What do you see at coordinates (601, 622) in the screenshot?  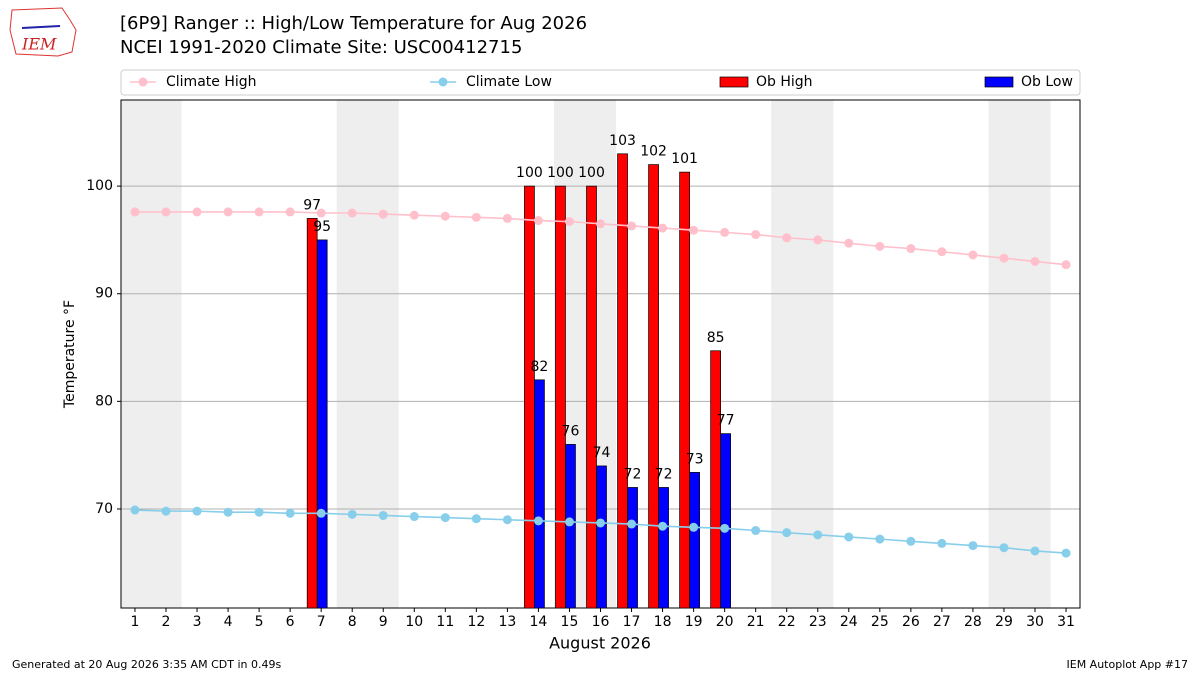 I see `x-tick-label: 16` at bounding box center [601, 622].